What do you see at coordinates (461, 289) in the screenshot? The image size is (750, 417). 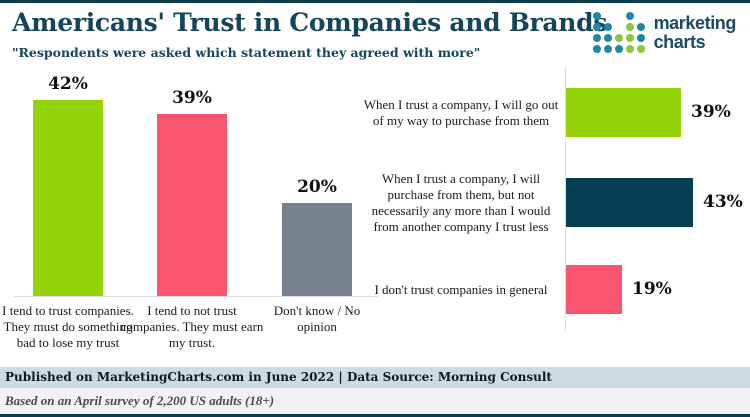 I see `bar-category-label-2: I don't trust companies in general` at bounding box center [461, 289].